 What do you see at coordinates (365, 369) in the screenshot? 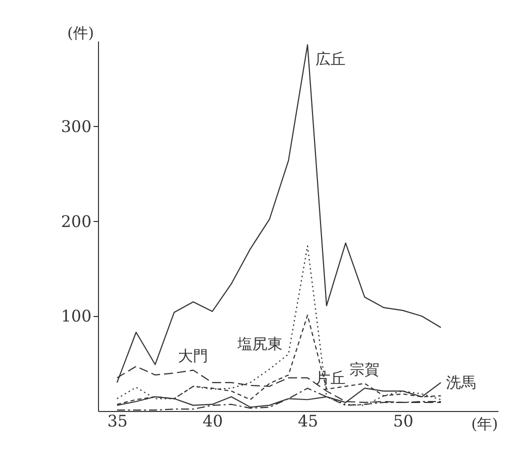
I see `series-label: 宗賀` at bounding box center [365, 369].